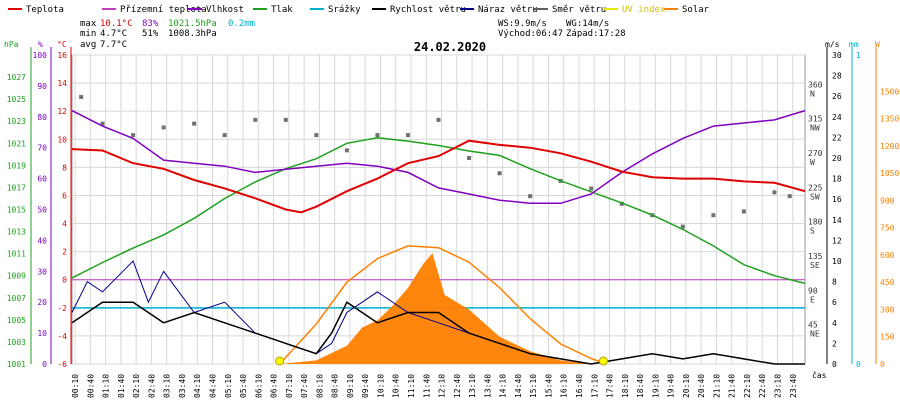 The height and width of the screenshot is (400, 900). I want to click on x-tick-label: 00:40, so click(90, 386).